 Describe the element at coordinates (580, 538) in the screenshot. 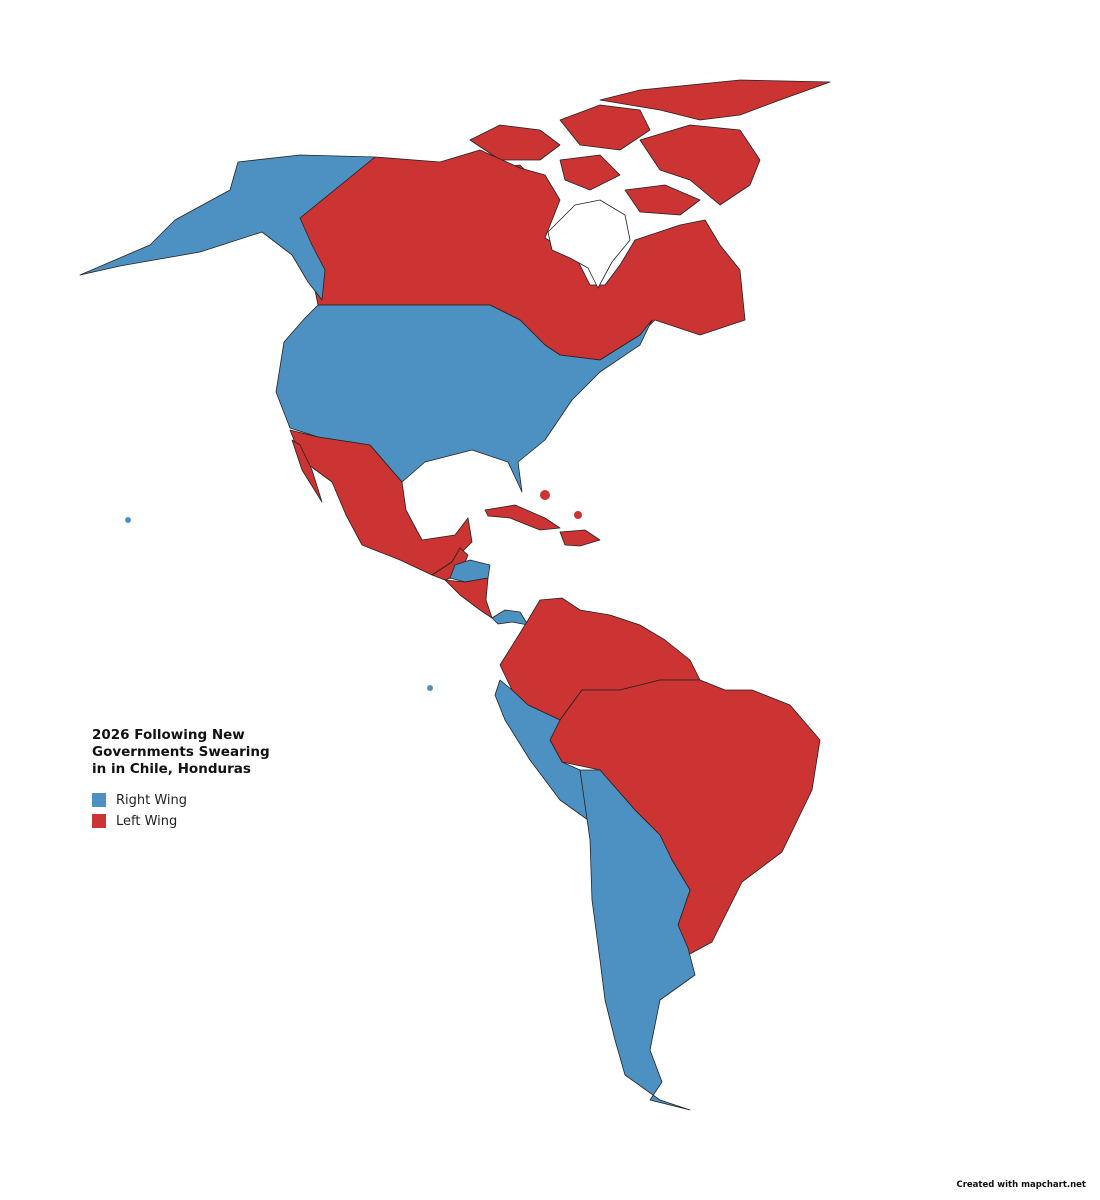

I see `hispaniola` at that location.